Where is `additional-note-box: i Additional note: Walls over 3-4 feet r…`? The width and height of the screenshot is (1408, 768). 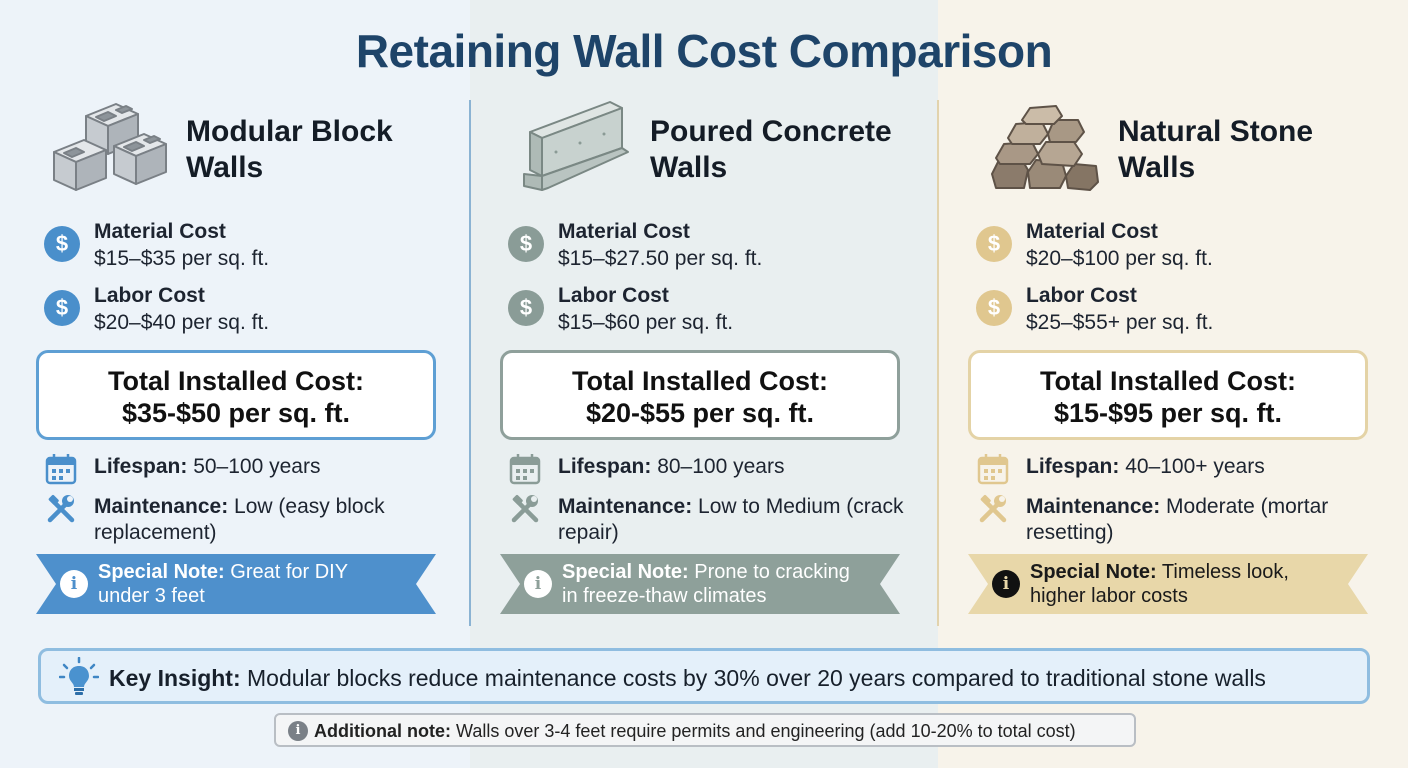 additional-note-box: i Additional note: Walls over 3-4 feet r… is located at coordinates (705, 730).